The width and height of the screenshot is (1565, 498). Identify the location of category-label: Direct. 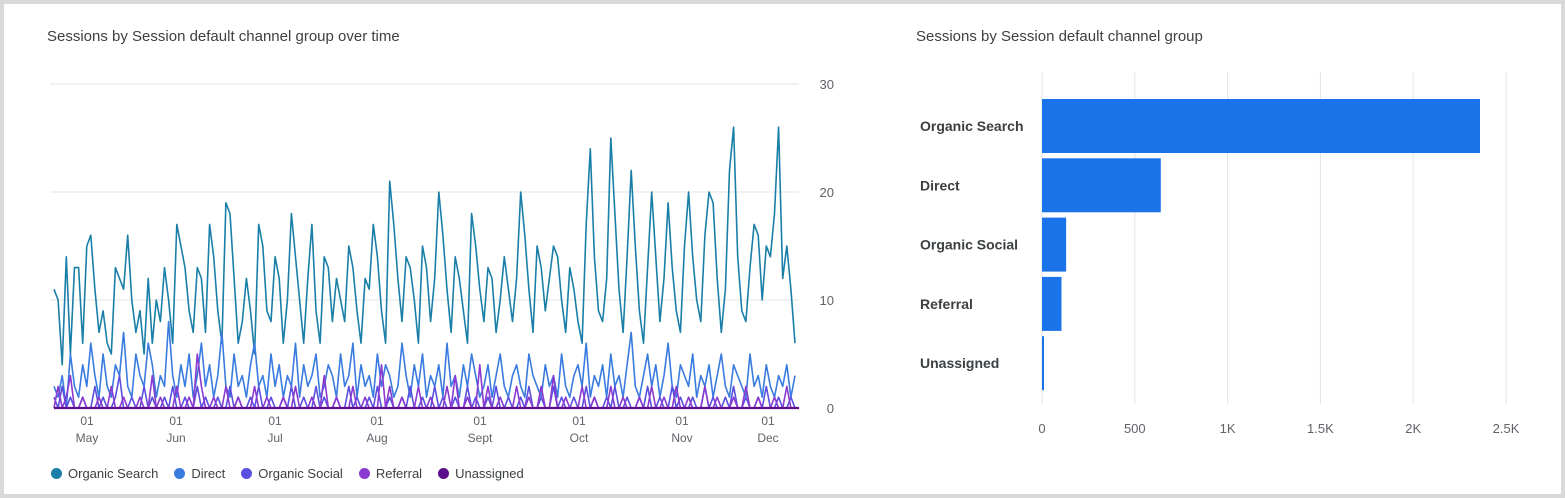
(940, 185).